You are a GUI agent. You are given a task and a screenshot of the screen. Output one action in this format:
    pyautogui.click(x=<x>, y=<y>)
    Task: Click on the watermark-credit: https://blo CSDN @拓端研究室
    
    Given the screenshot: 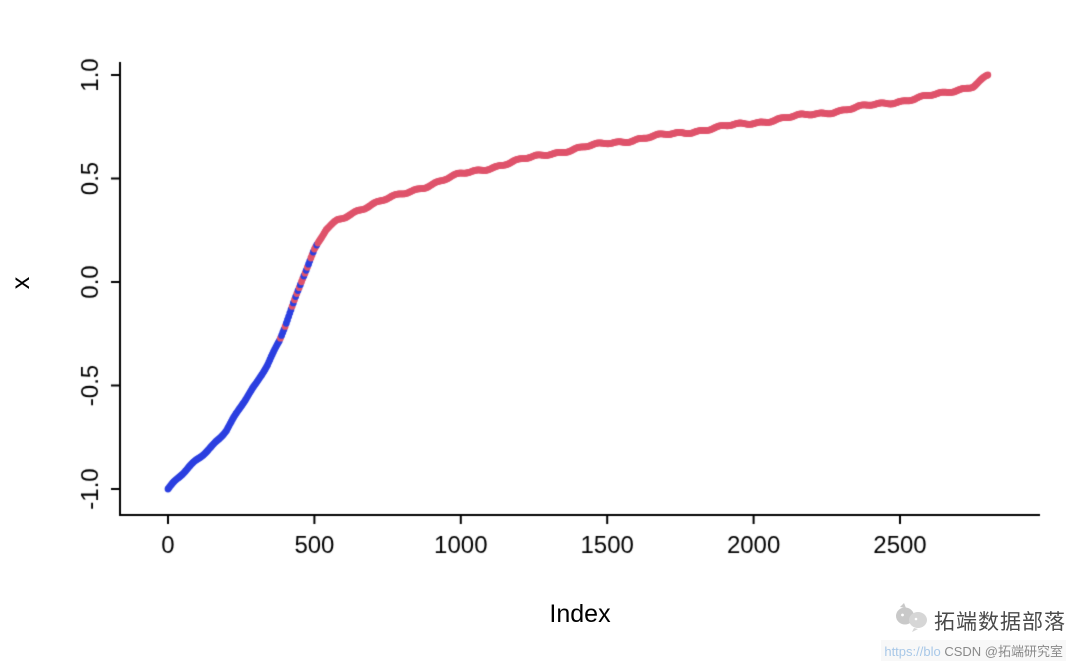 What is the action you would take?
    pyautogui.click(x=973, y=650)
    